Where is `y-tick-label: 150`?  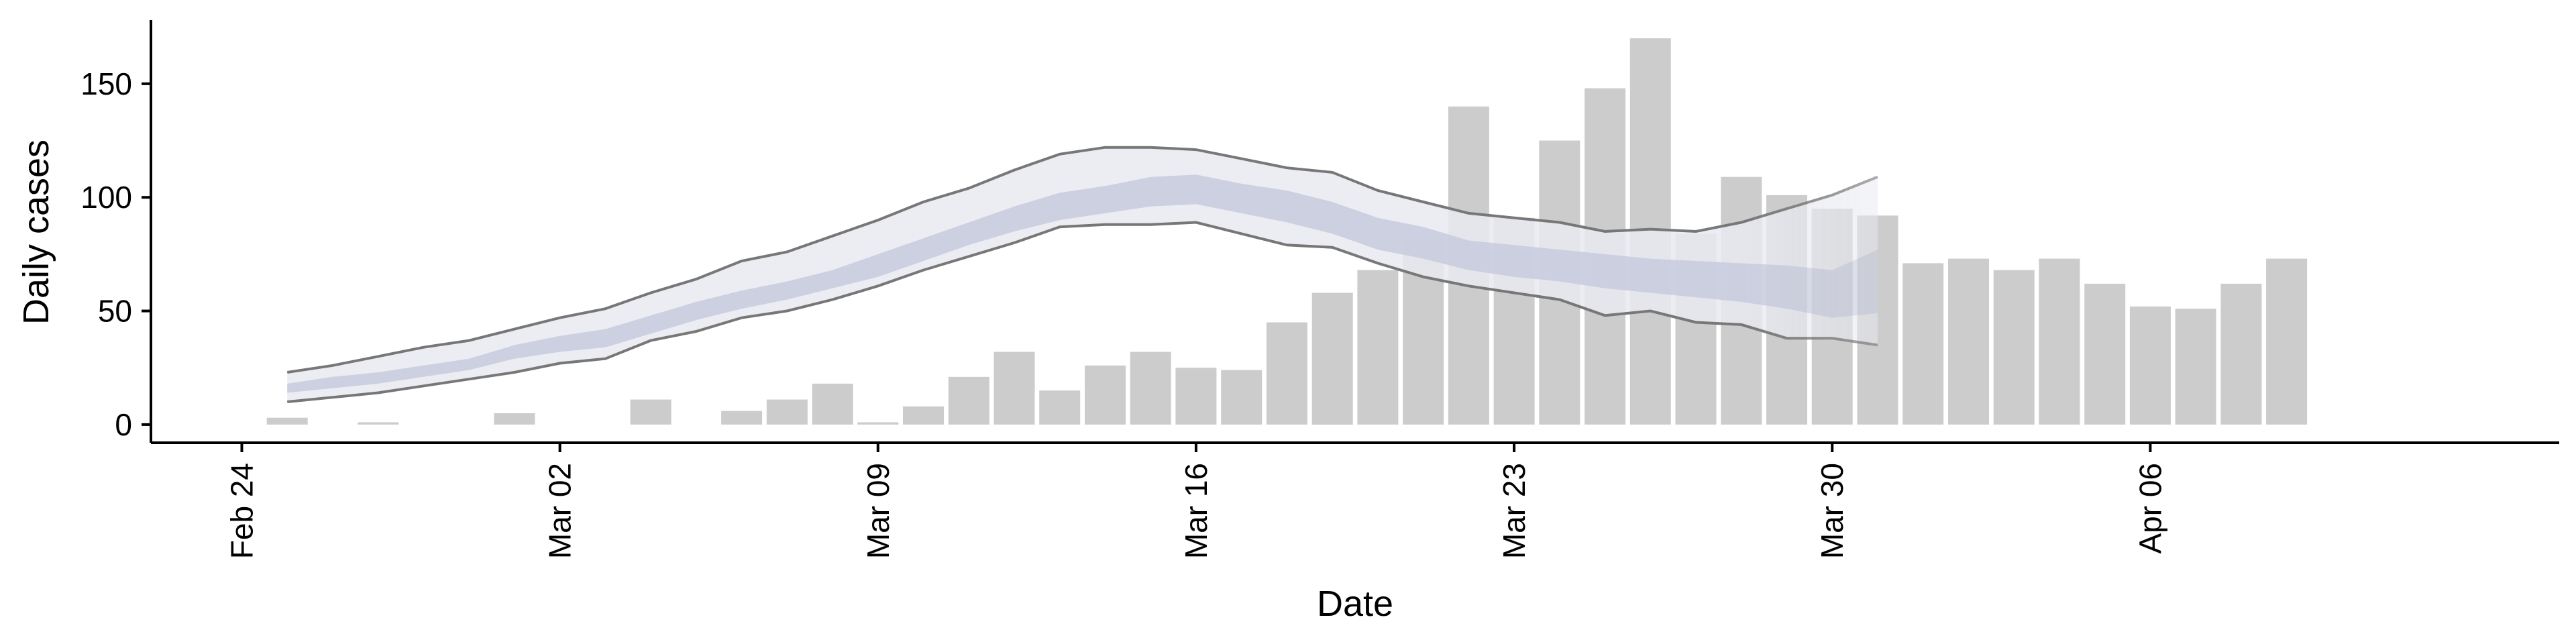 y-tick-label: 150 is located at coordinates (106, 83).